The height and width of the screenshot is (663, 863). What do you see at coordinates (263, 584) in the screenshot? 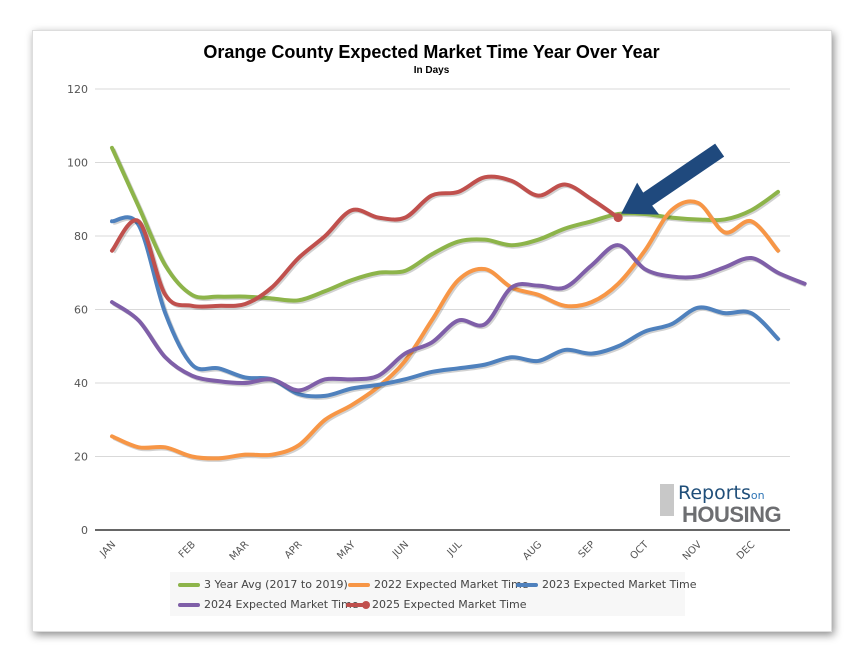
I see `legend-item-3yr-avg: 3 Year Avg (2017 to 2019)` at bounding box center [263, 584].